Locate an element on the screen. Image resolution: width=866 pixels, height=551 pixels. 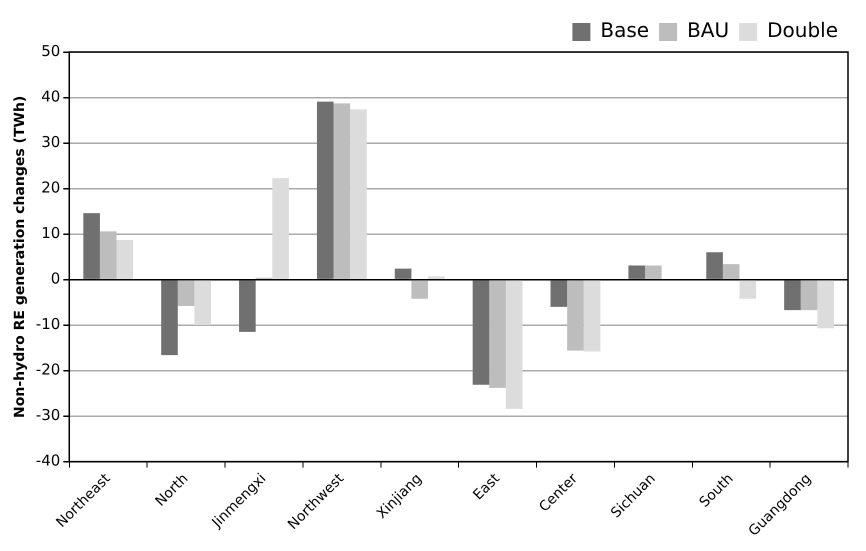
y-axis-title: Non-hydro RE generation changes (TWh) is located at coordinates (20, 257).